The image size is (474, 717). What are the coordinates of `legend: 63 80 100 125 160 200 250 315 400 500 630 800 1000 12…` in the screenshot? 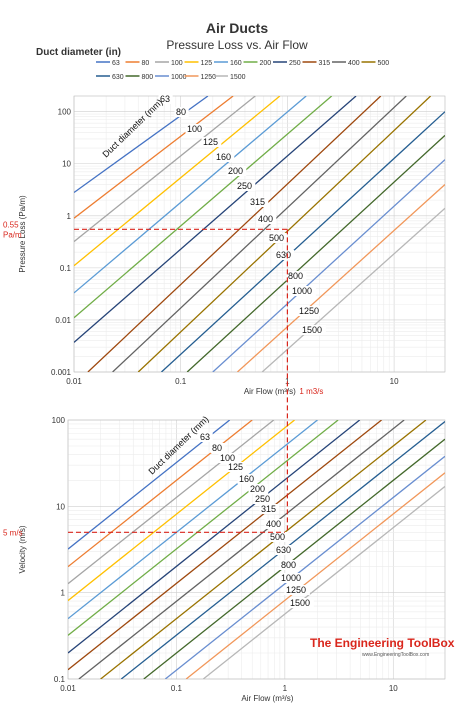 It's located at (242, 70).